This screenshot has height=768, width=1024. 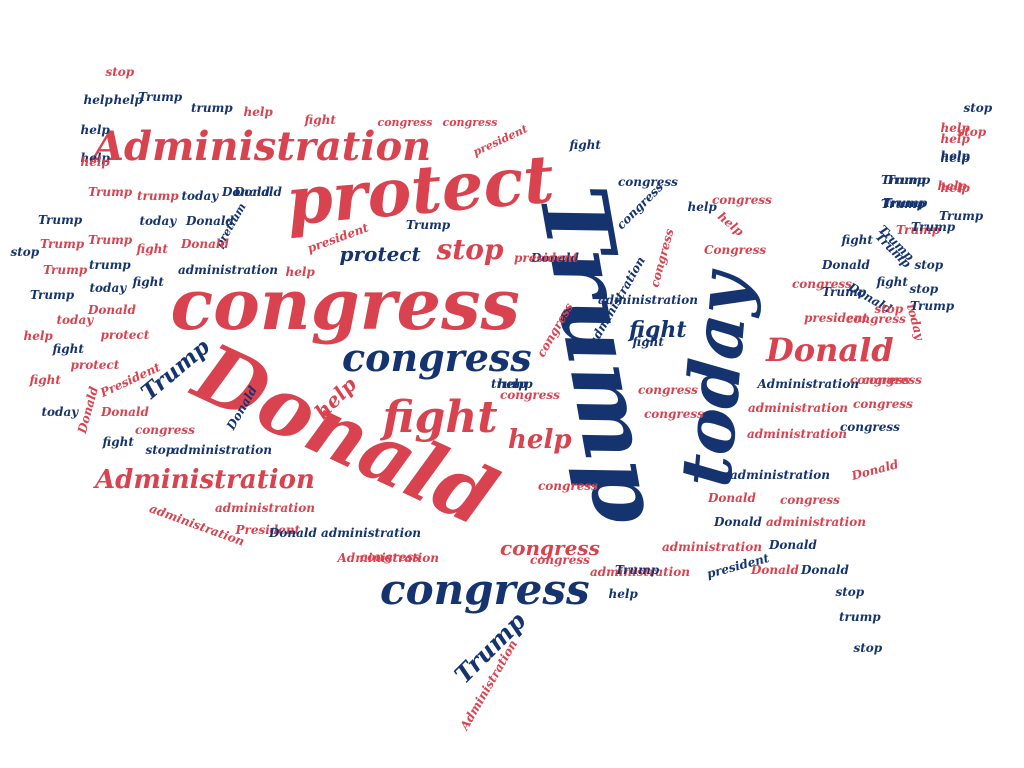 What do you see at coordinates (735, 250) in the screenshot?
I see `word-congress: Congress` at bounding box center [735, 250].